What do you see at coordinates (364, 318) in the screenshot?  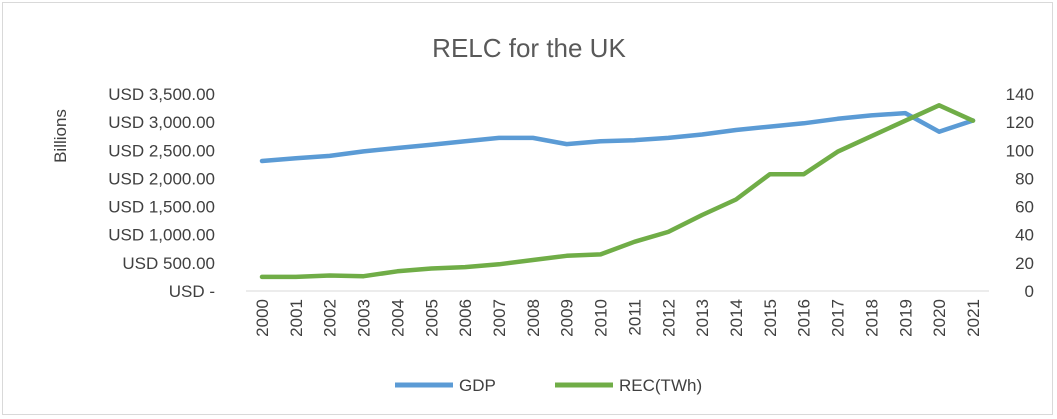 I see `x-tick-label: 2003` at bounding box center [364, 318].